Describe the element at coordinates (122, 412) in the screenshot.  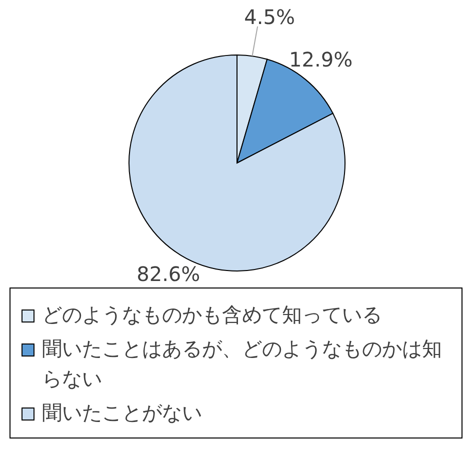
I see `legend-label: 聞いたことがない` at that location.